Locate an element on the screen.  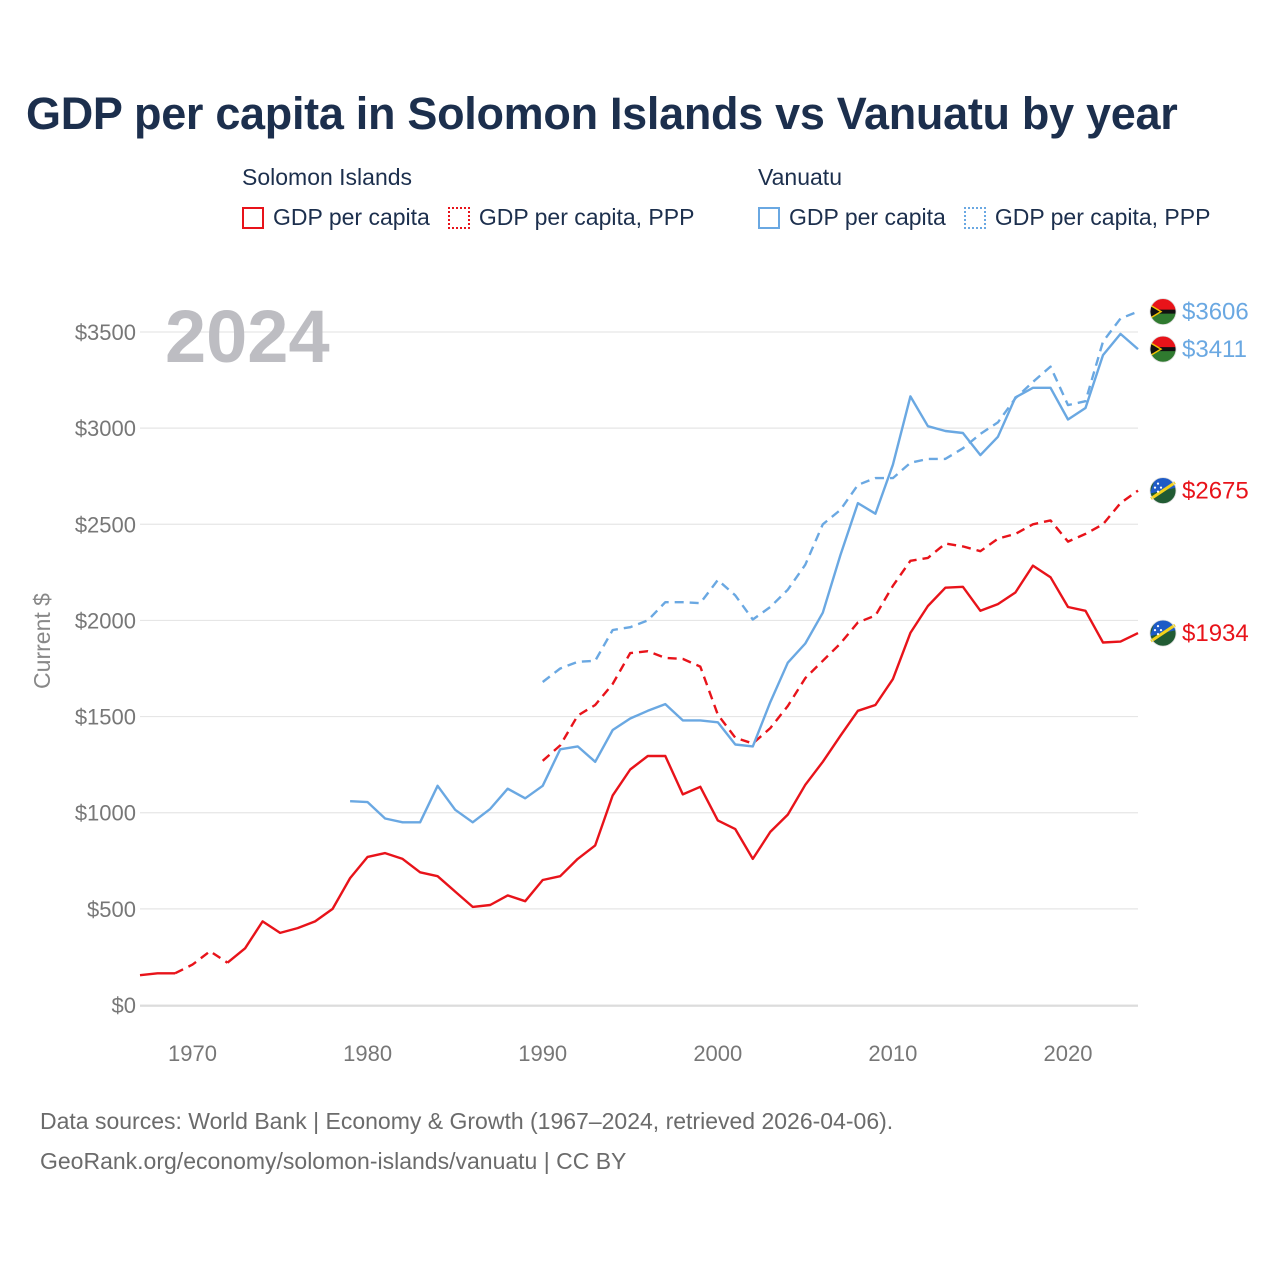
end-value-label: $3411 is located at coordinates (1214, 349).